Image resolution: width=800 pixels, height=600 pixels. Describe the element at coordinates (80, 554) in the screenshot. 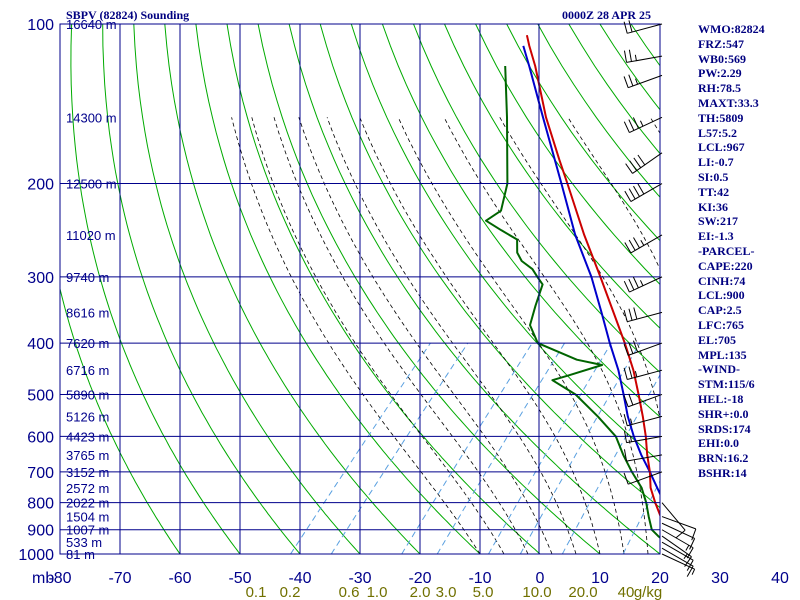

I see `height-label: 81 m` at that location.